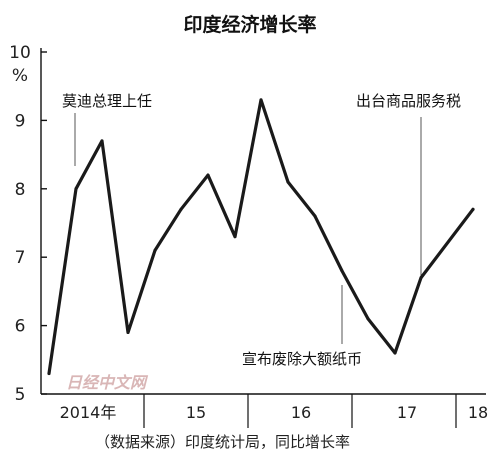  I want to click on y-tick-label: 5, so click(20, 395).